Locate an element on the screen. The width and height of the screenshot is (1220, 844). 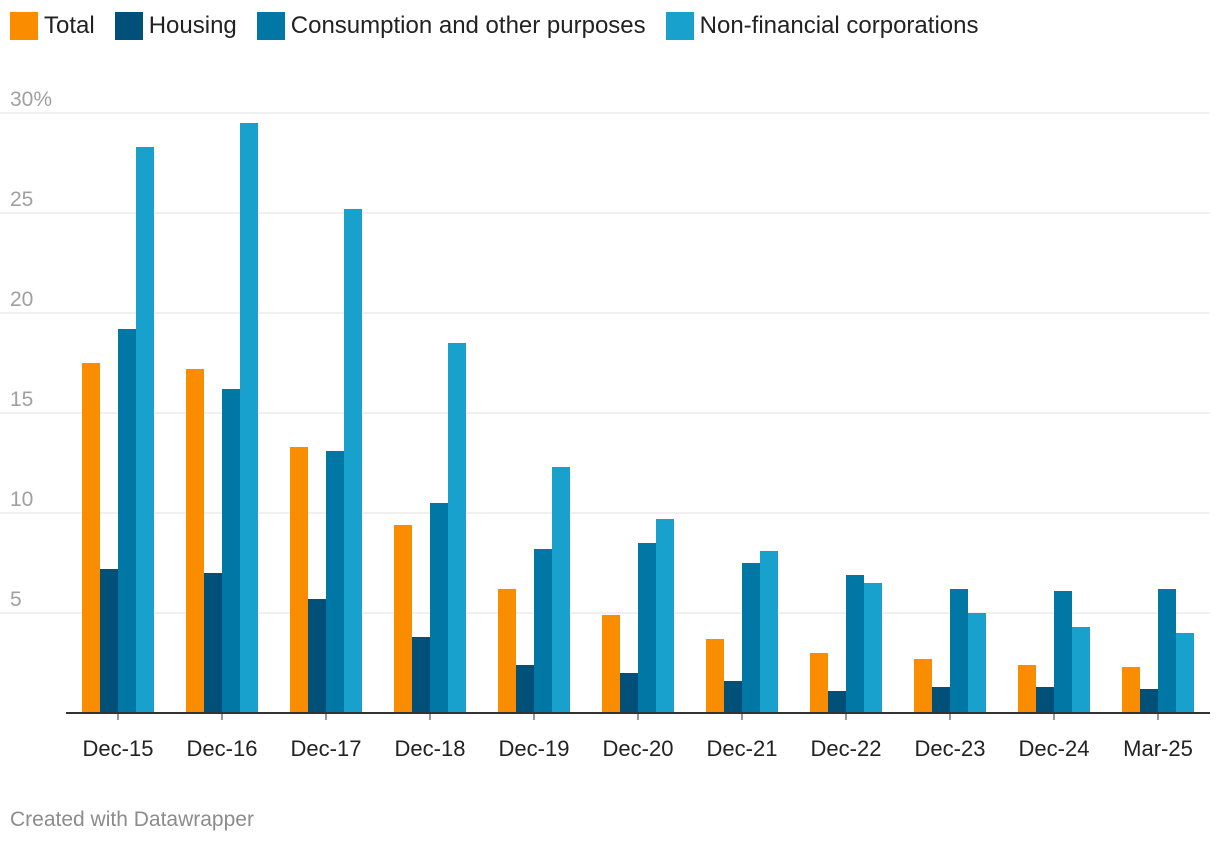
x-tick-label-dec-16: Dec-16 is located at coordinates (222, 748).